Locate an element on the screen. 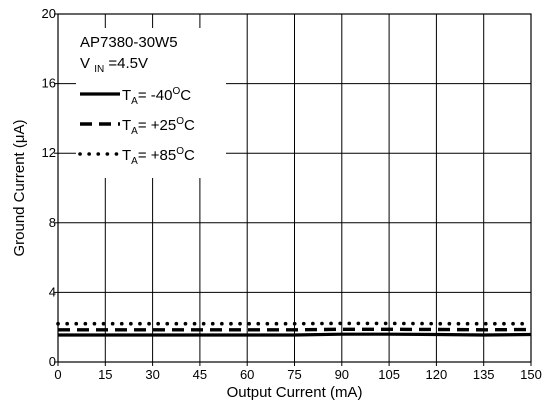 The width and height of the screenshot is (549, 410). x-axis-label: Output Current (mA) is located at coordinates (295, 392).